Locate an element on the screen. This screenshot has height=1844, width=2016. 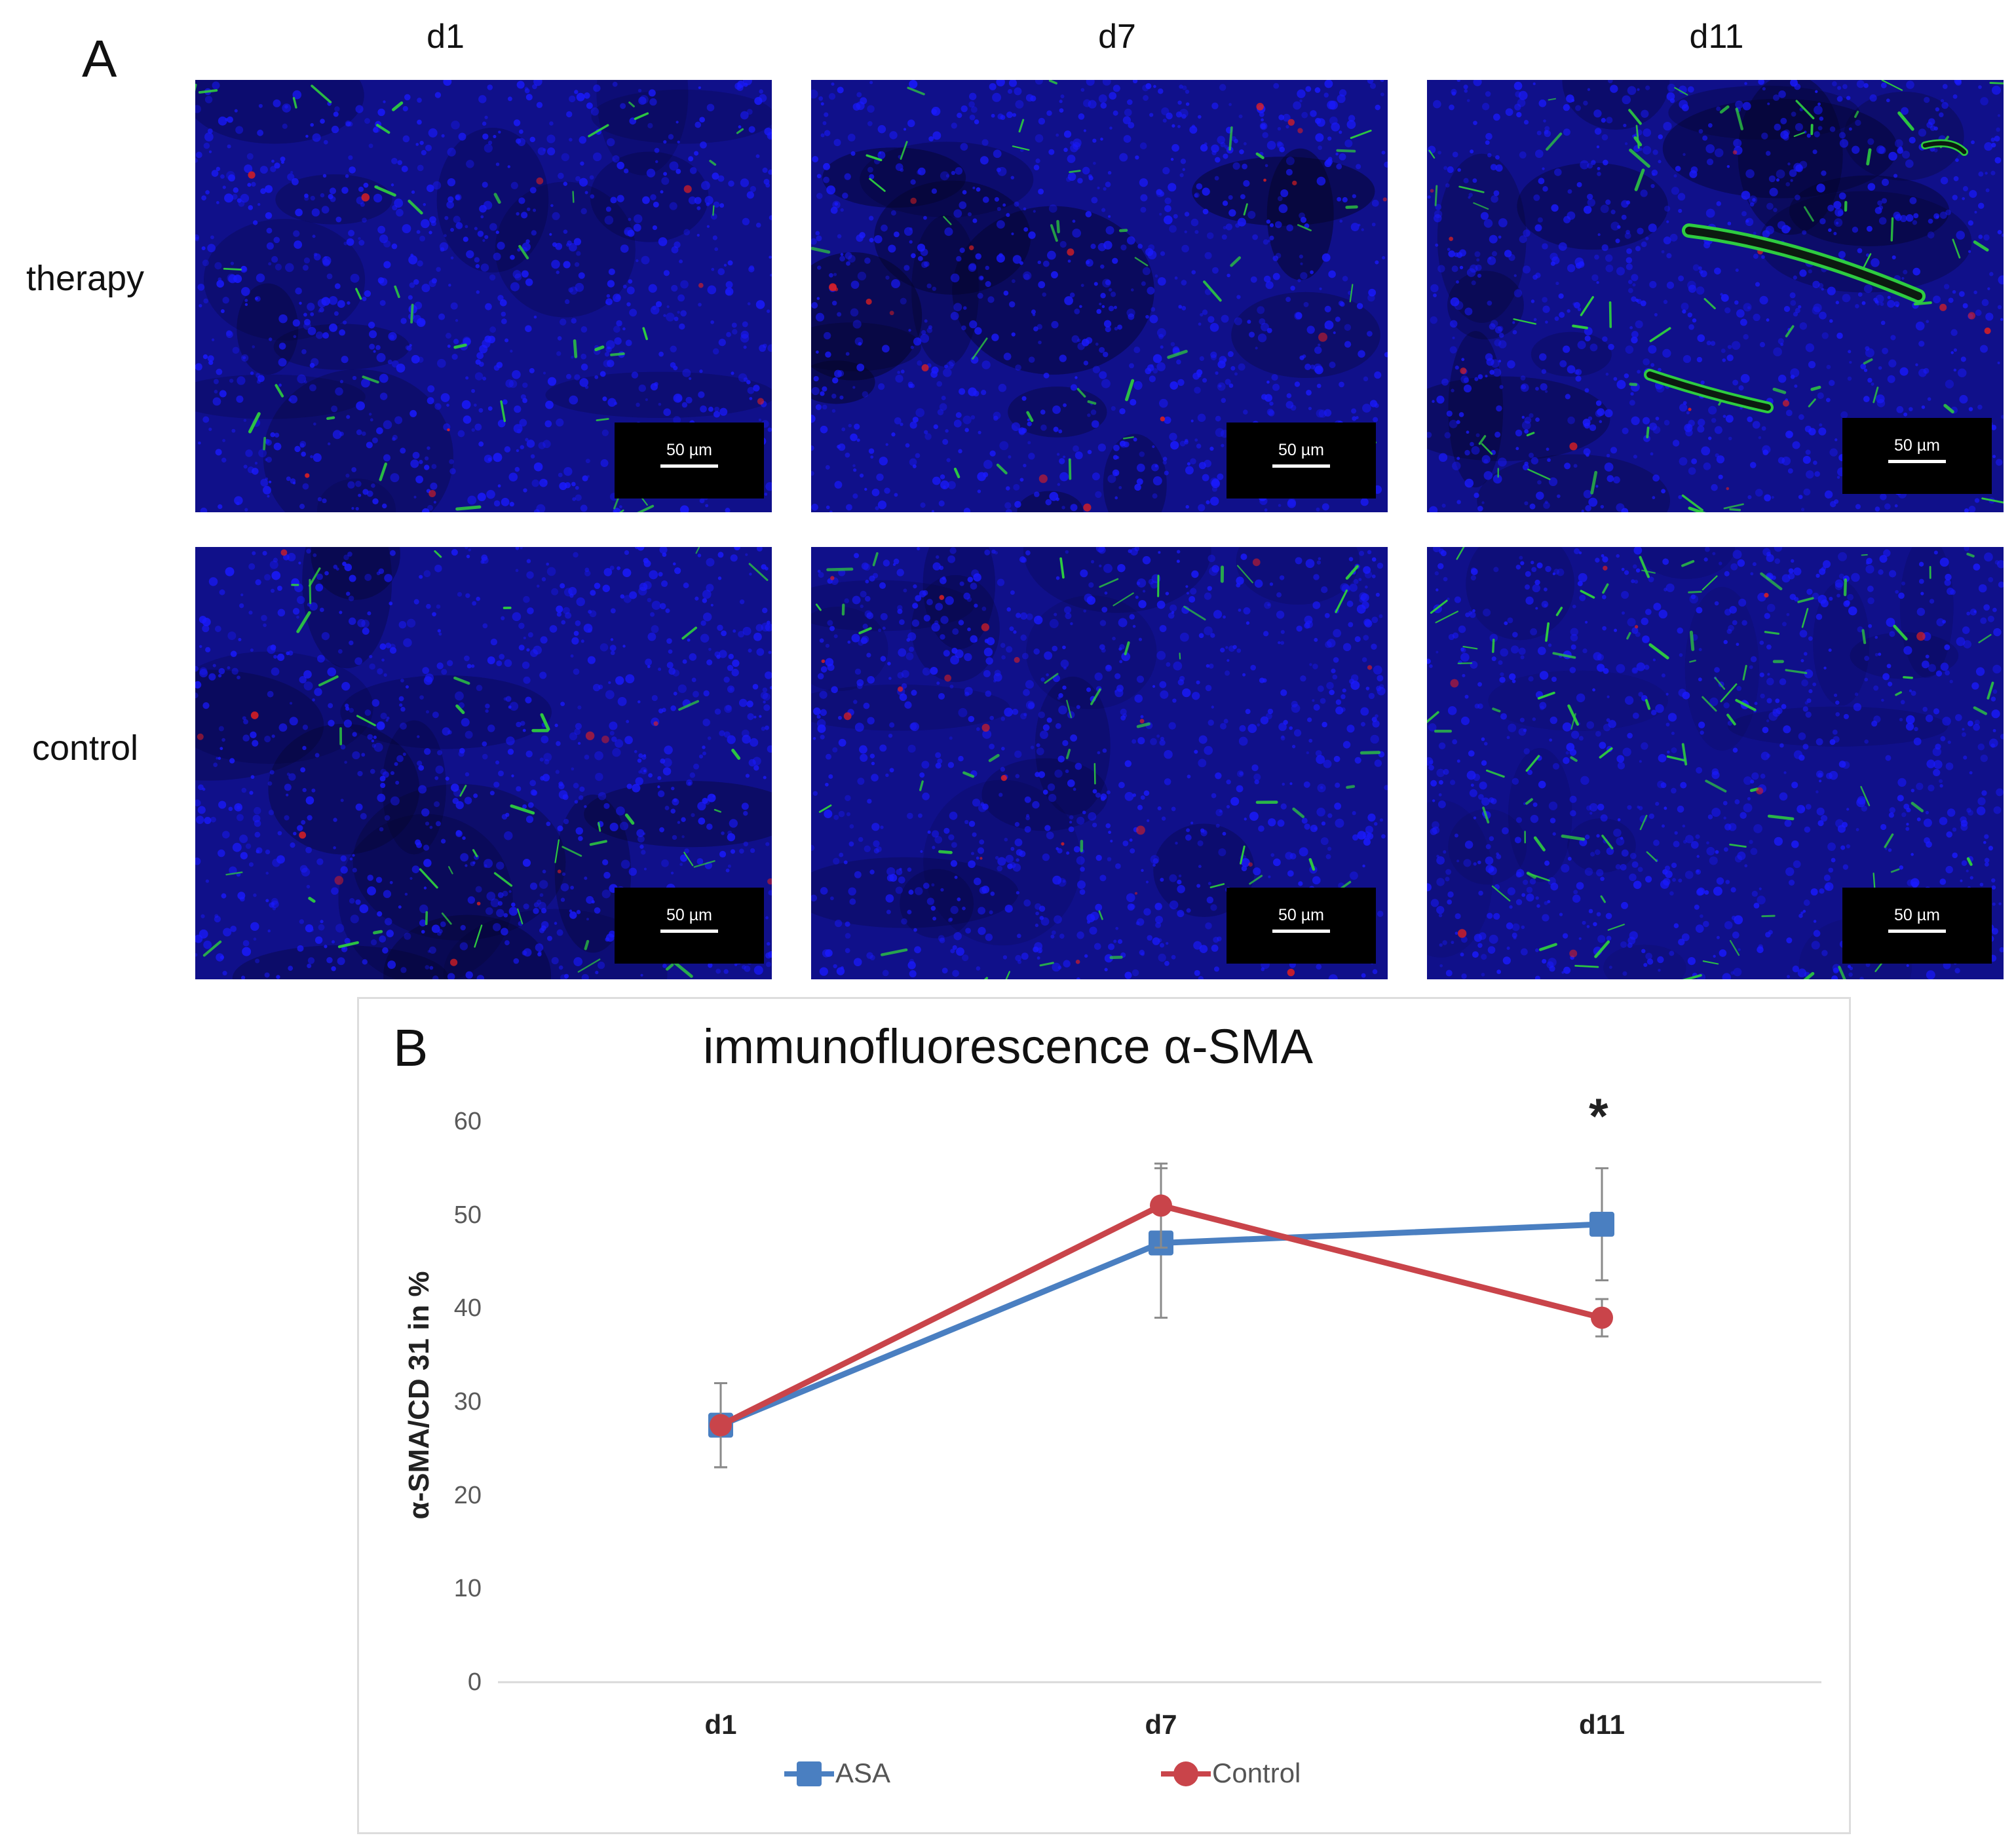
y-tick-label: 20 is located at coordinates (467, 1495).